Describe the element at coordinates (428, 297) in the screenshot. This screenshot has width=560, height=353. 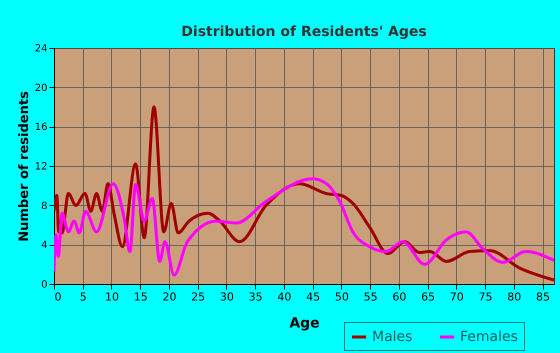
I see `x-tick-label: 65` at that location.